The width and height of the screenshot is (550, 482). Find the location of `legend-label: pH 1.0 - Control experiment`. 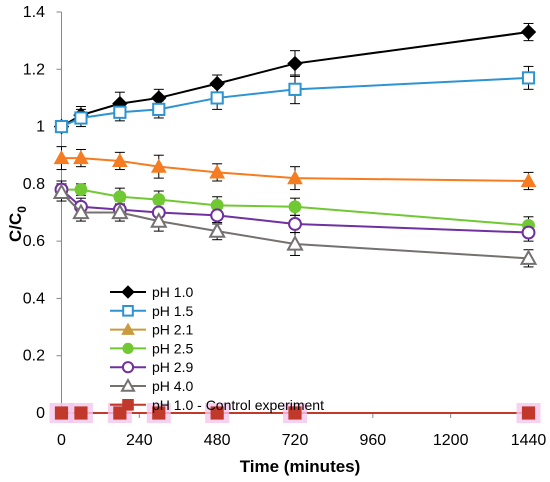

legend-label: pH 1.0 - Control experiment is located at coordinates (238, 405).